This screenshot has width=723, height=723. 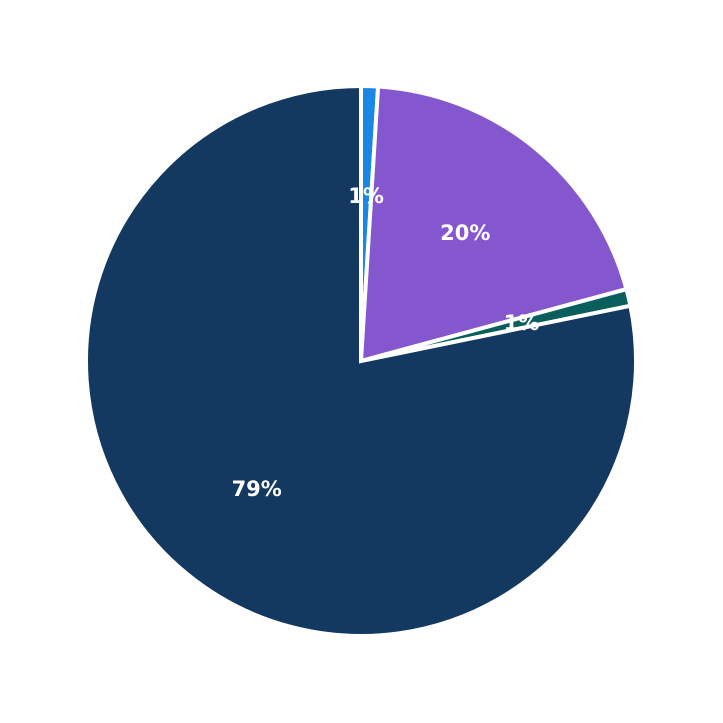 I want to click on pie-slice-label-2: 20%, so click(x=465, y=233).